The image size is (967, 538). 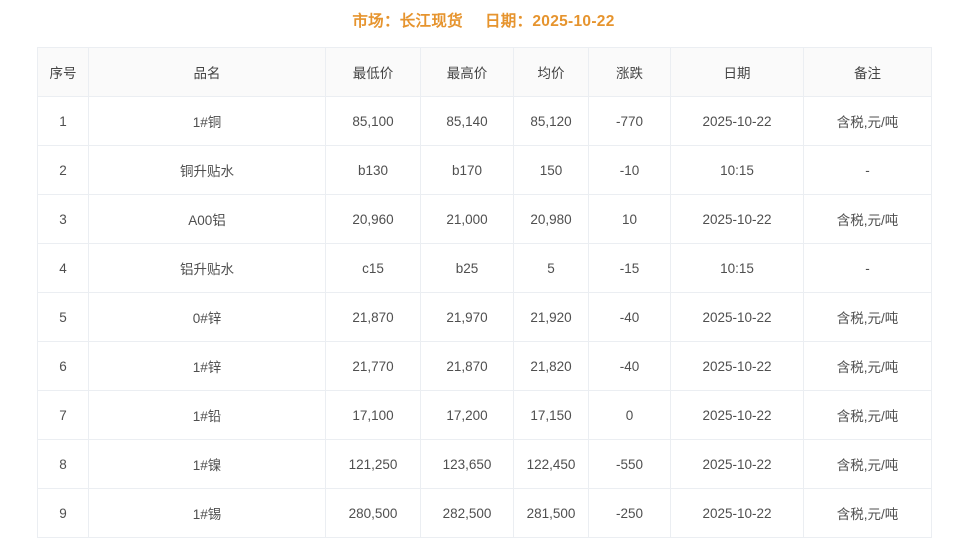 I want to click on cell-name: 1#镍, so click(x=207, y=464).